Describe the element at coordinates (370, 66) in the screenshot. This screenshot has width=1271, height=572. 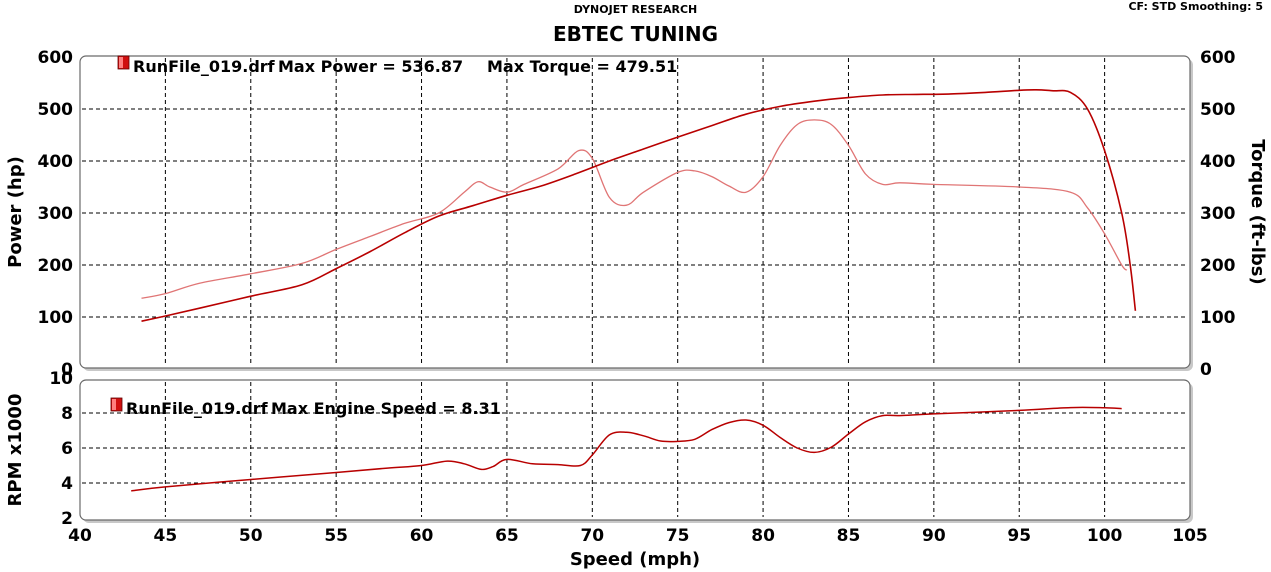
I see `legend-max-power: Max Power = 536.87` at that location.